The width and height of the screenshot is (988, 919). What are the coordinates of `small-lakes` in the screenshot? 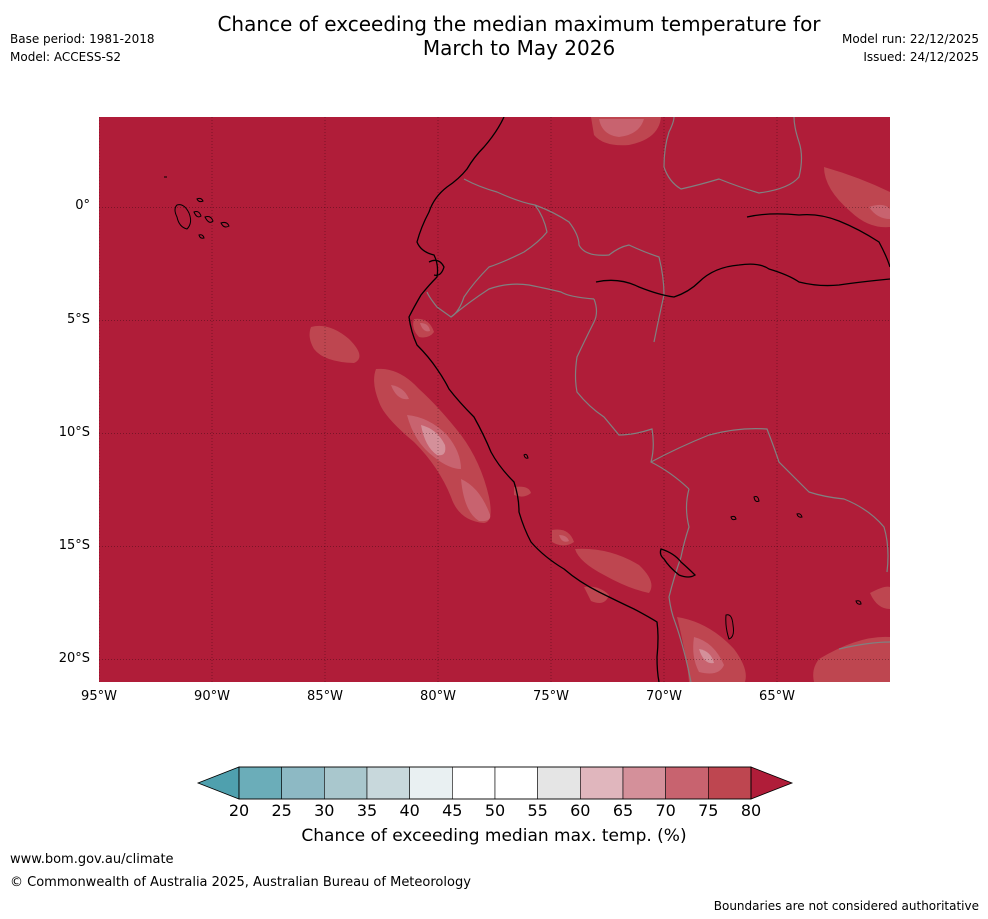 It's located at (692, 546).